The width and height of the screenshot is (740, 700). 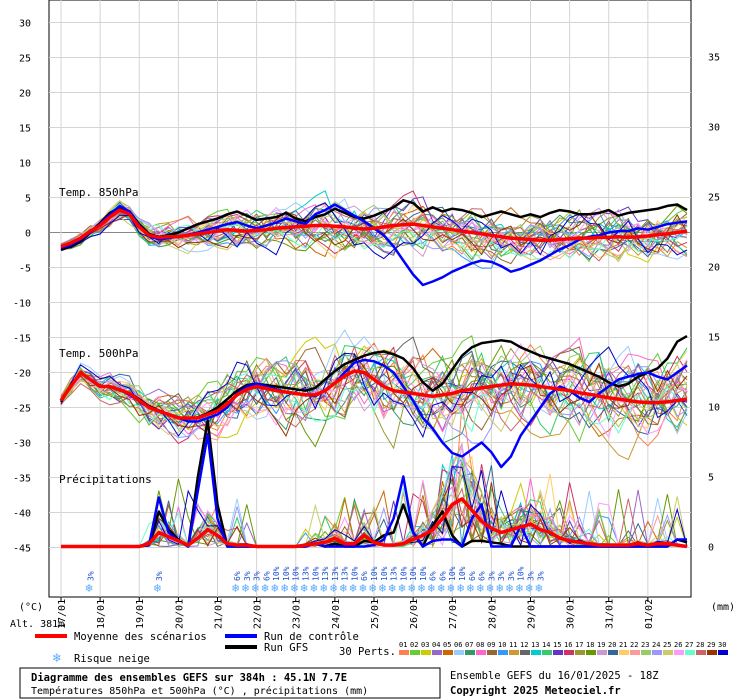 What do you see at coordinates (524, 645) in the screenshot?
I see `pert-number: 12` at bounding box center [524, 645].